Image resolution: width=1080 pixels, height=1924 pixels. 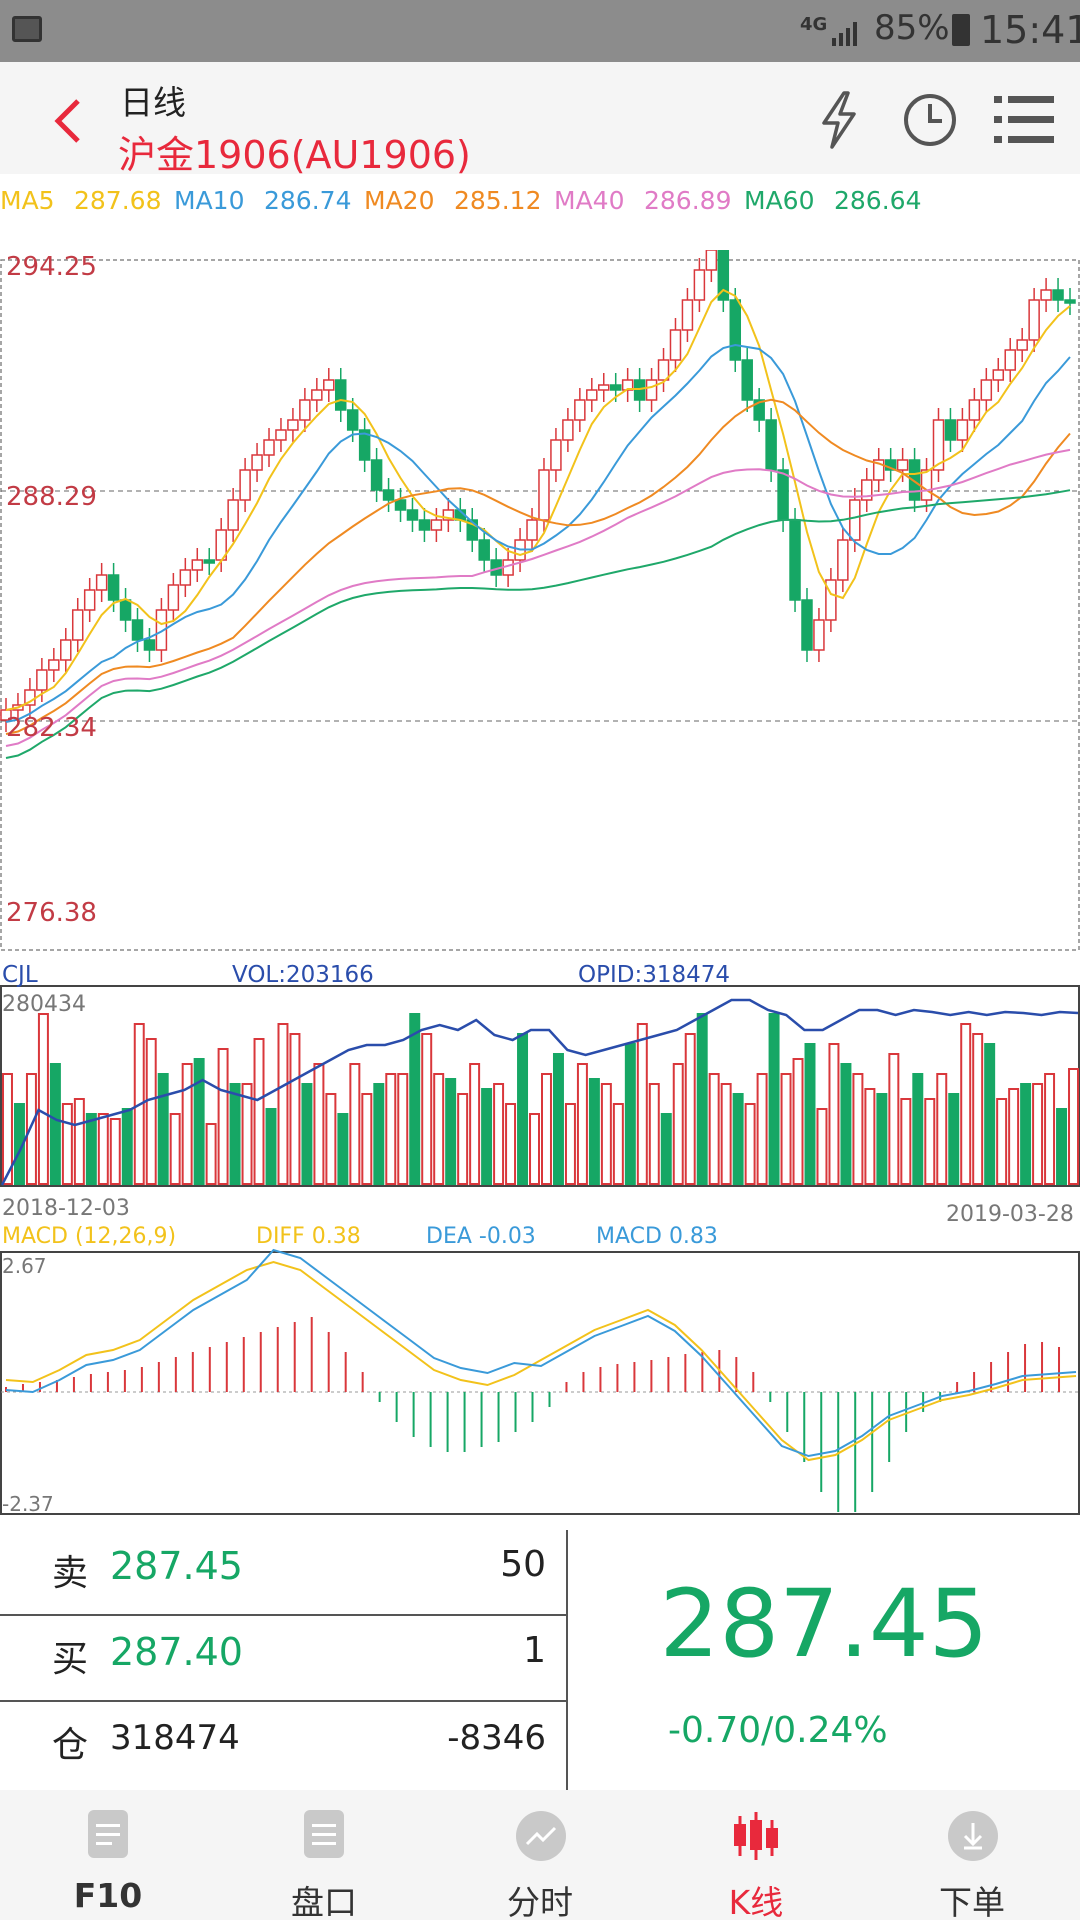 I want to click on gallery-icon, so click(x=27, y=29).